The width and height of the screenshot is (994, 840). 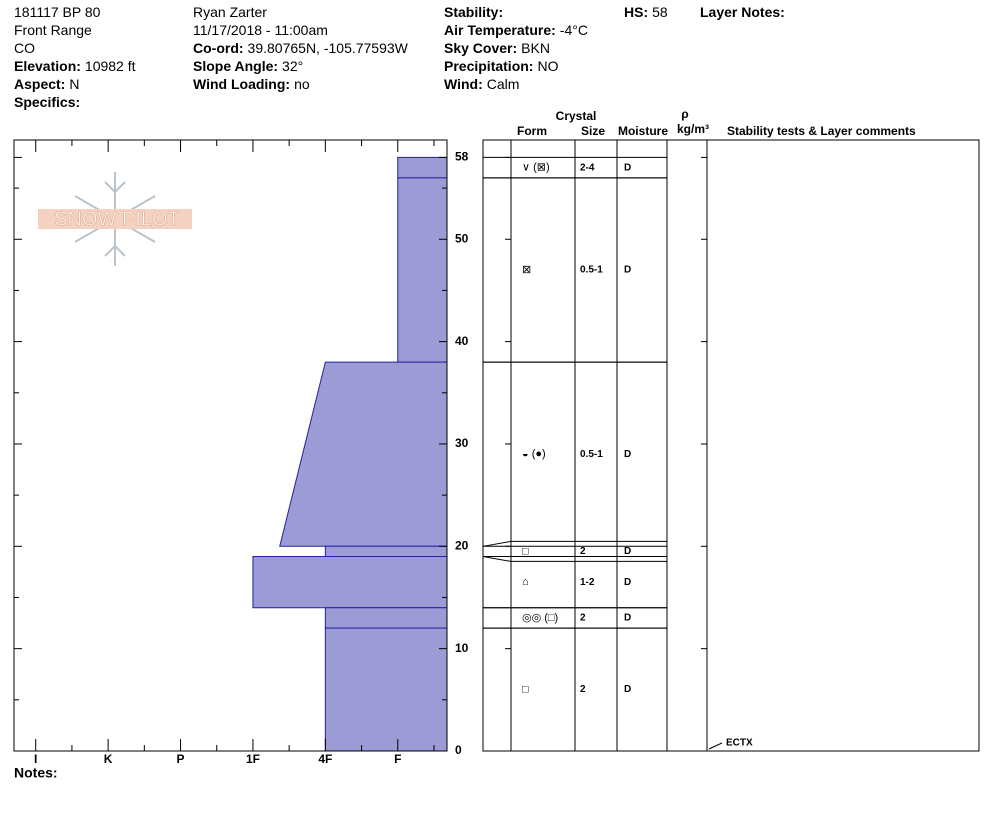 I want to click on table-header: Moisture, so click(x=643, y=131).